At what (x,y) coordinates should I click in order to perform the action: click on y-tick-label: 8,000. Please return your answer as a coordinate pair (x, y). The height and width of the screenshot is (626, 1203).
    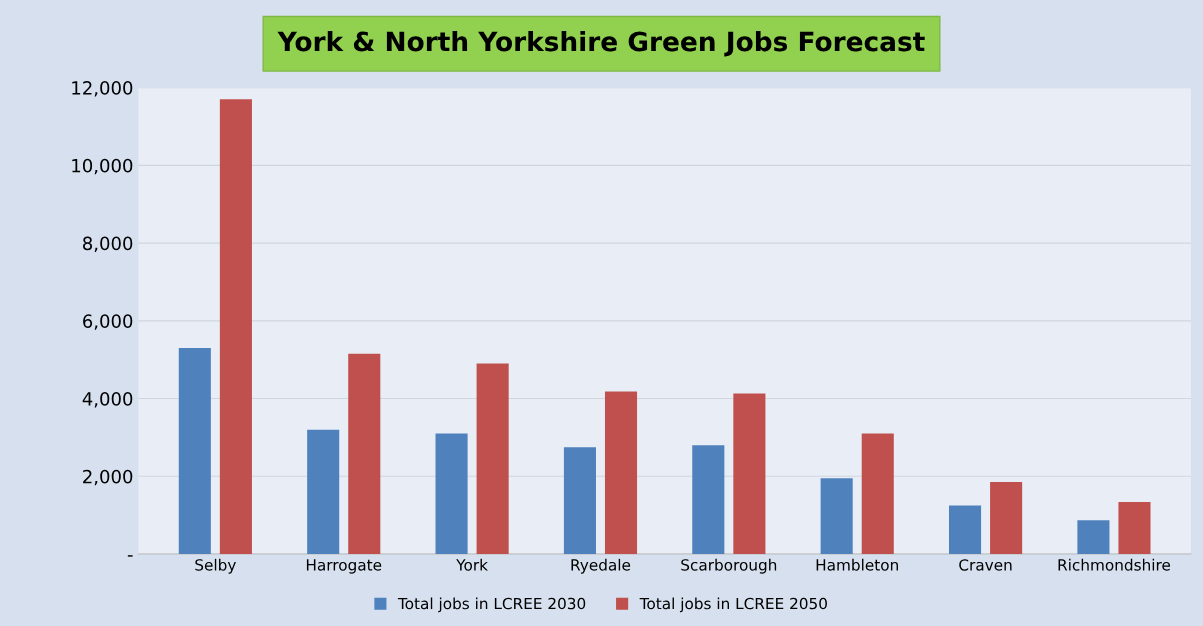
    Looking at the image, I should click on (108, 244).